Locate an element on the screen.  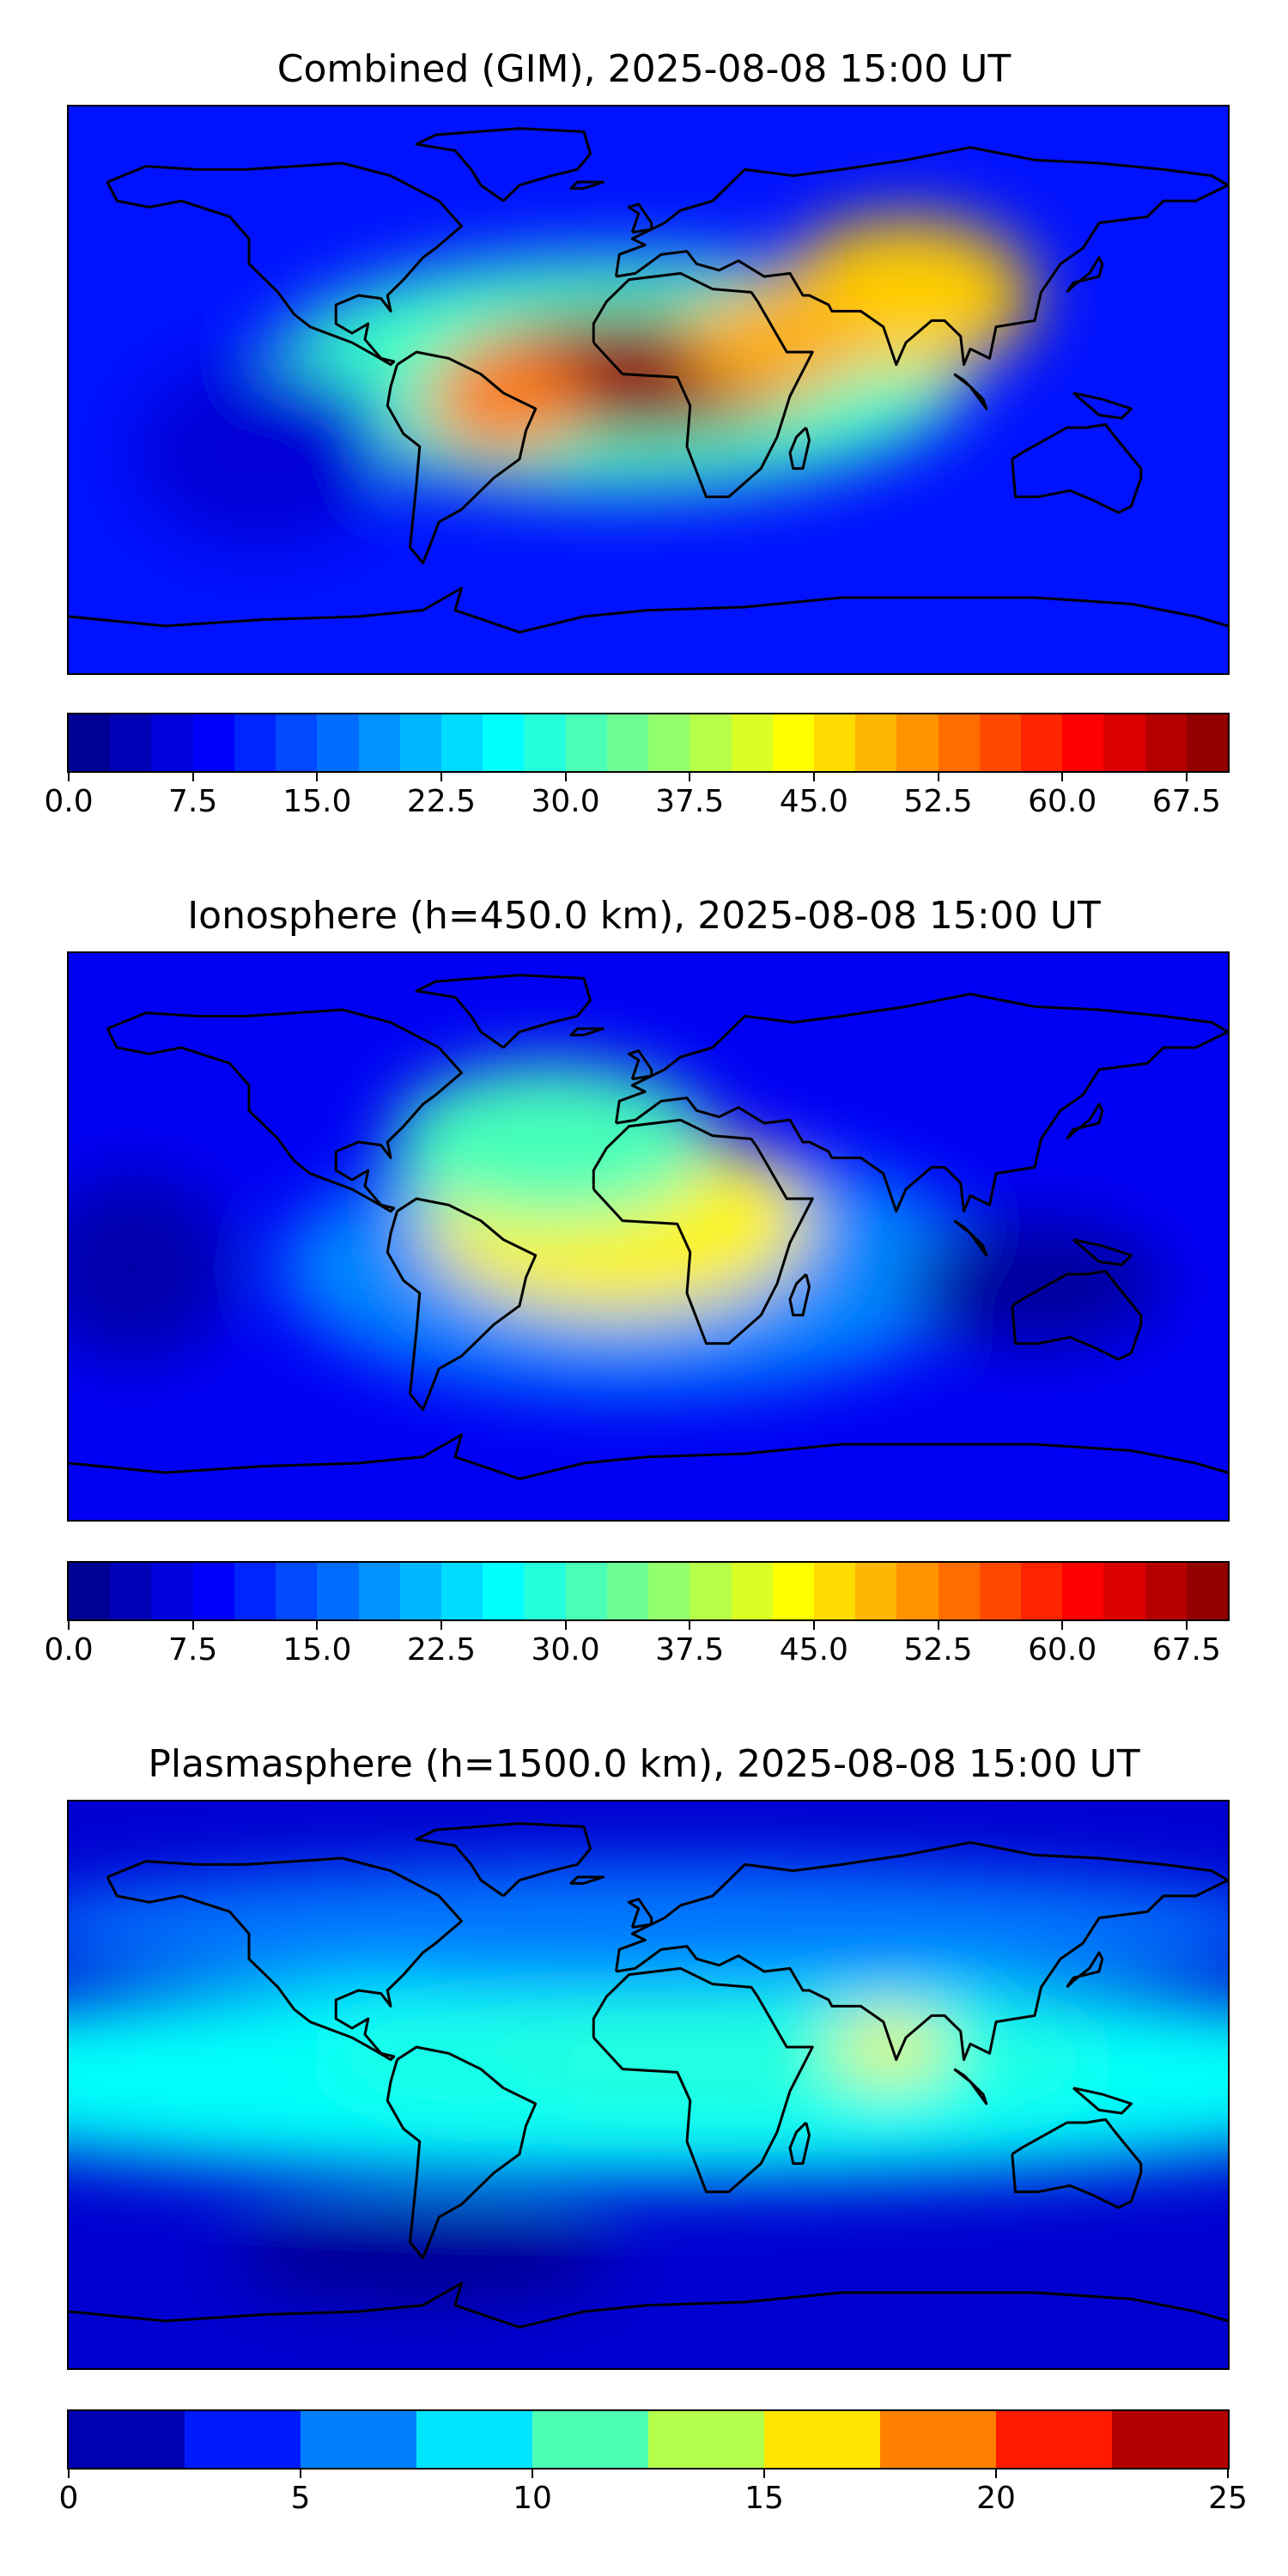
colorbar-tick-label: 60.0 is located at coordinates (1063, 801).